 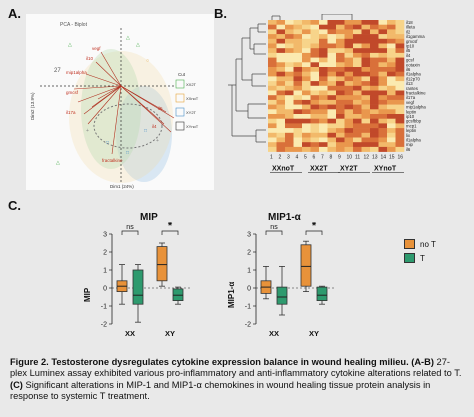 I want to click on heatmap-row-label: mip1alpha, so click(x=416, y=107).